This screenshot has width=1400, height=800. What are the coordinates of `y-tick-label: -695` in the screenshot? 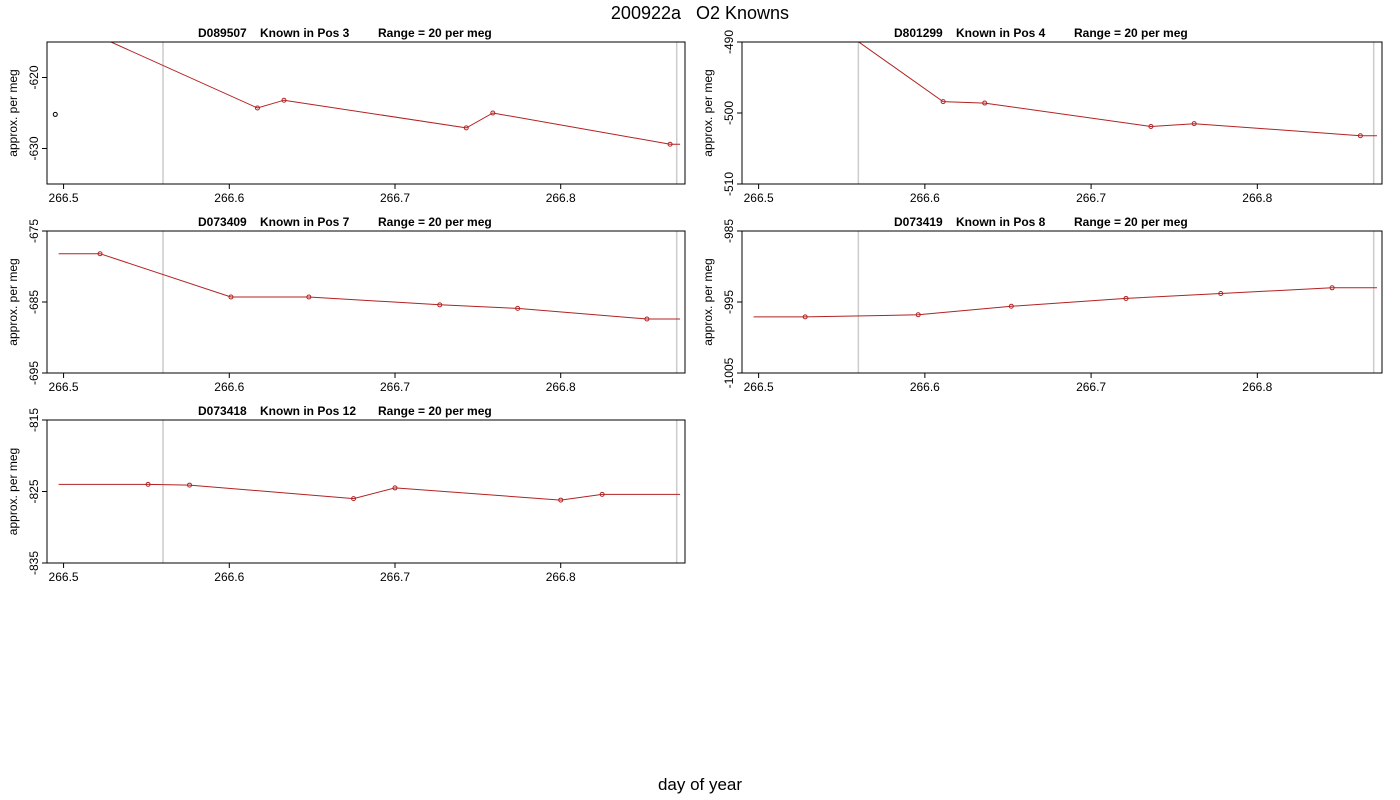 It's located at (34, 373).